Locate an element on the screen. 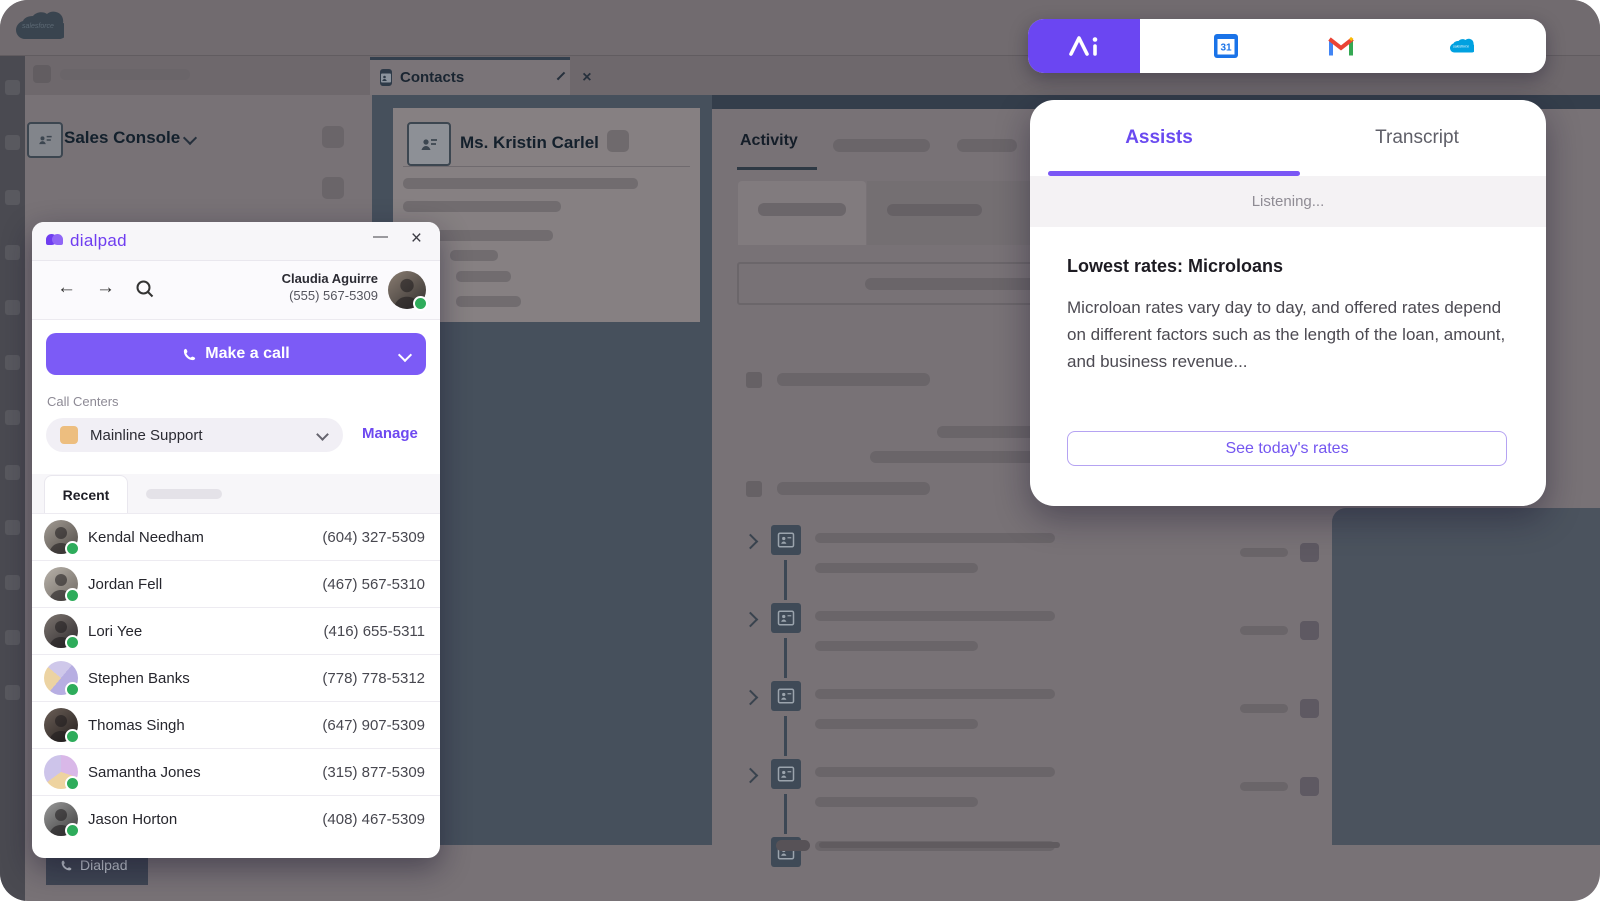  contact-name: Ms. Kristin Carlel is located at coordinates (529, 142).